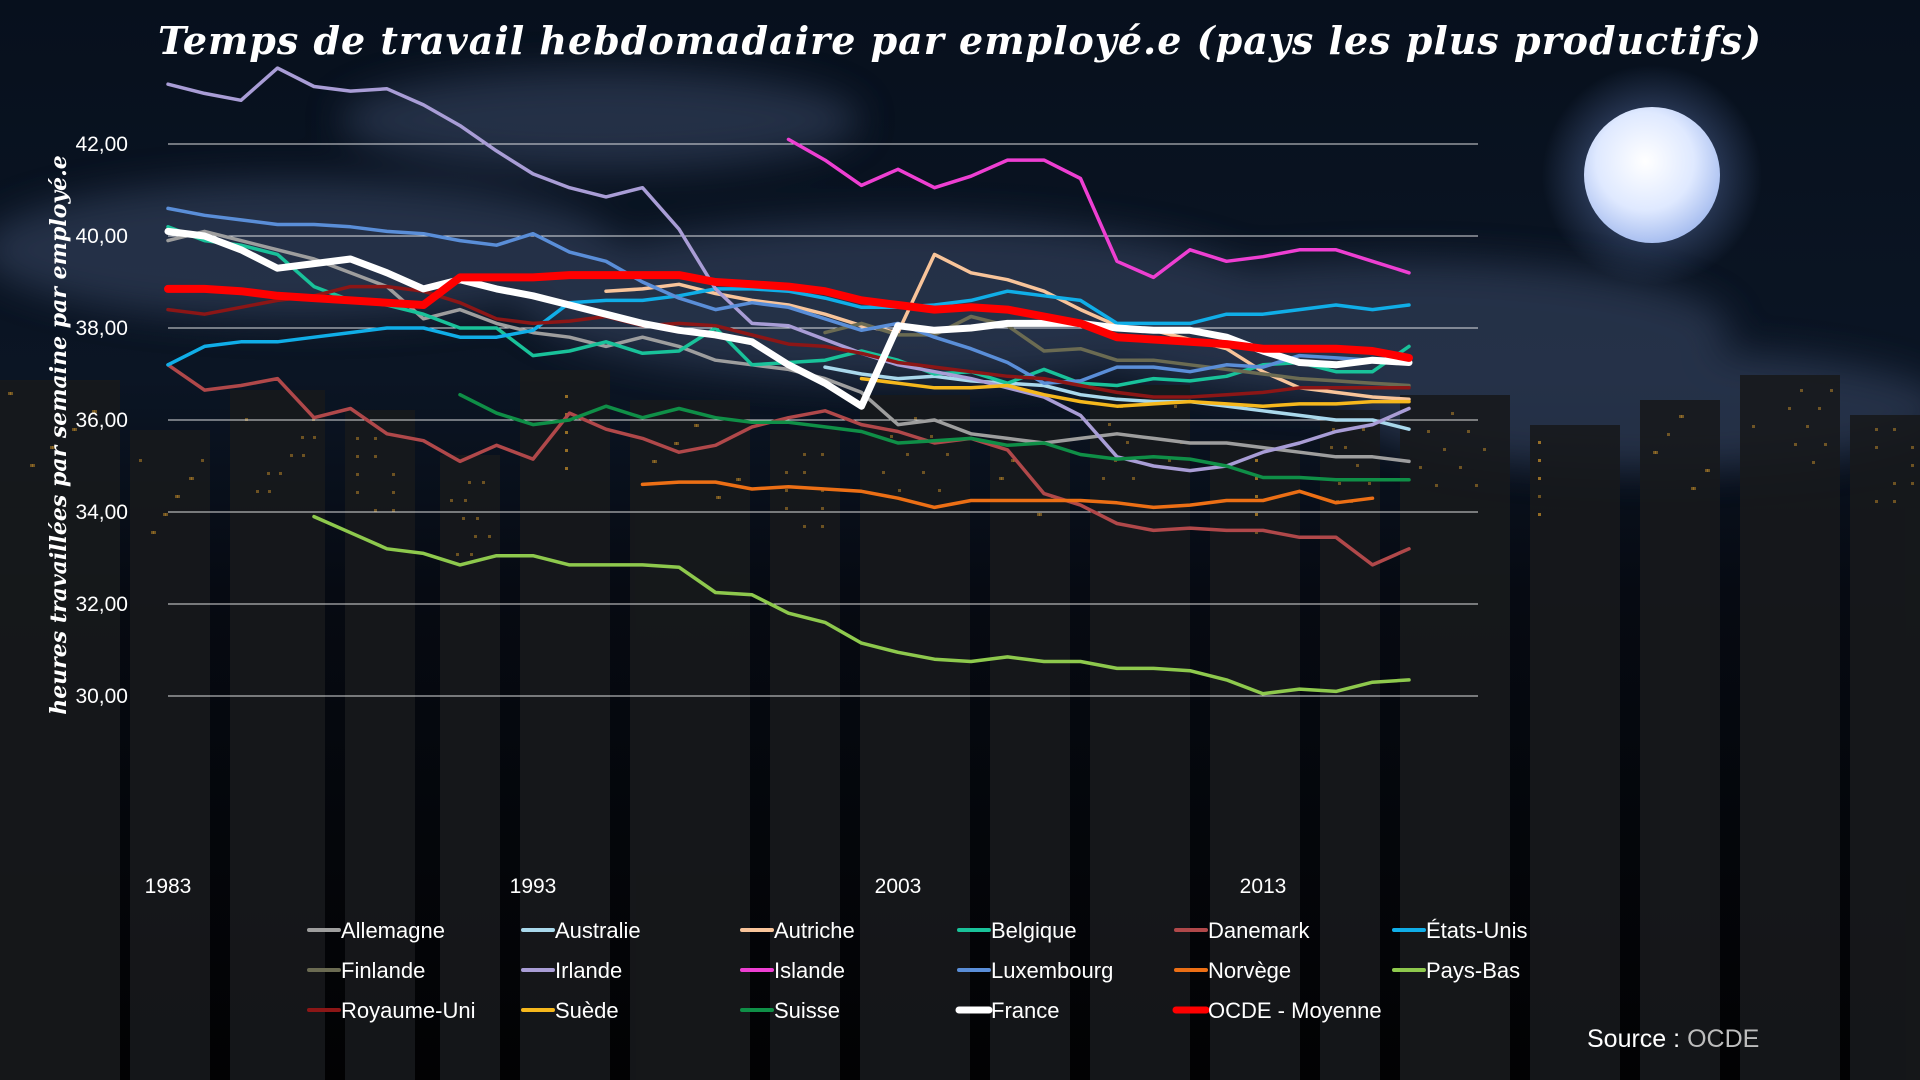 Image resolution: width=1920 pixels, height=1080 pixels. What do you see at coordinates (598, 930) in the screenshot?
I see `legend-label: Australie` at bounding box center [598, 930].